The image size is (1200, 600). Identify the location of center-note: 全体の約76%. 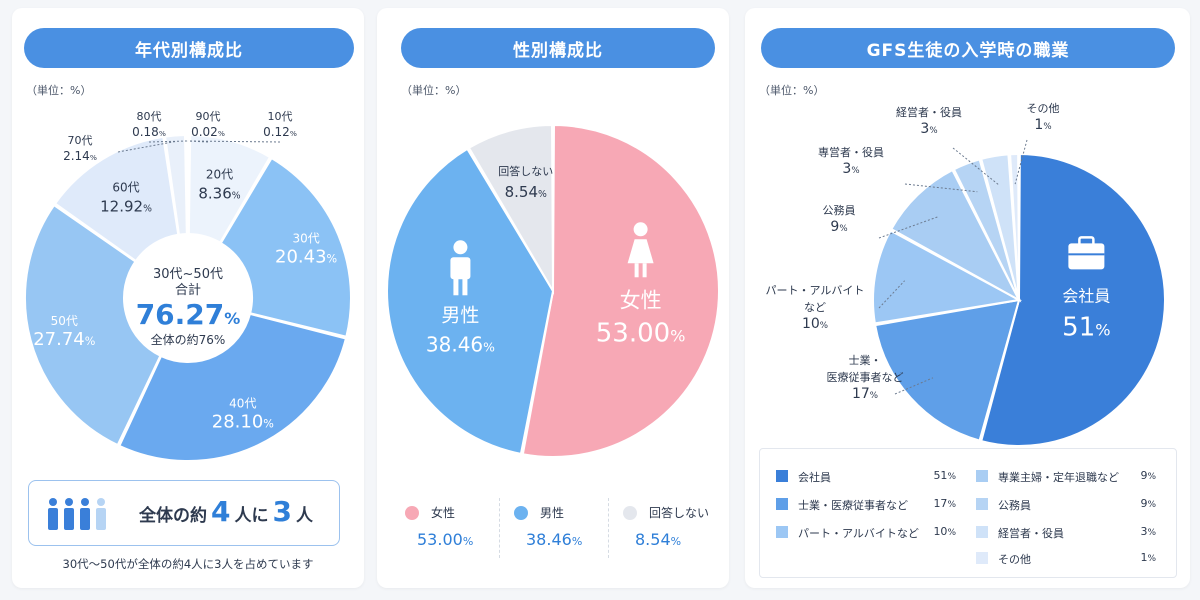
(188, 339).